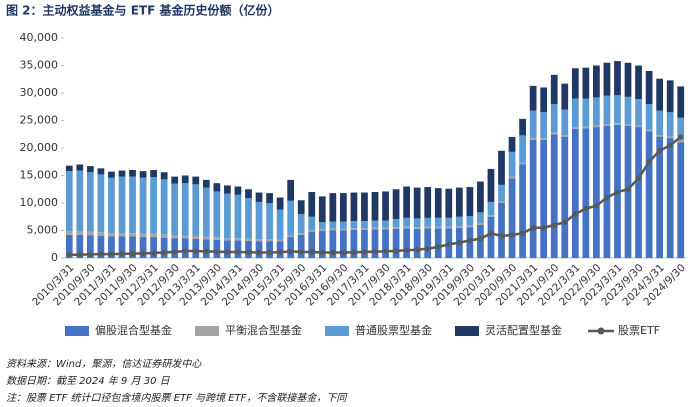 The height and width of the screenshot is (407, 700). Describe the element at coordinates (39, 65) in the screenshot. I see `y-tick-label: 35,000` at that location.